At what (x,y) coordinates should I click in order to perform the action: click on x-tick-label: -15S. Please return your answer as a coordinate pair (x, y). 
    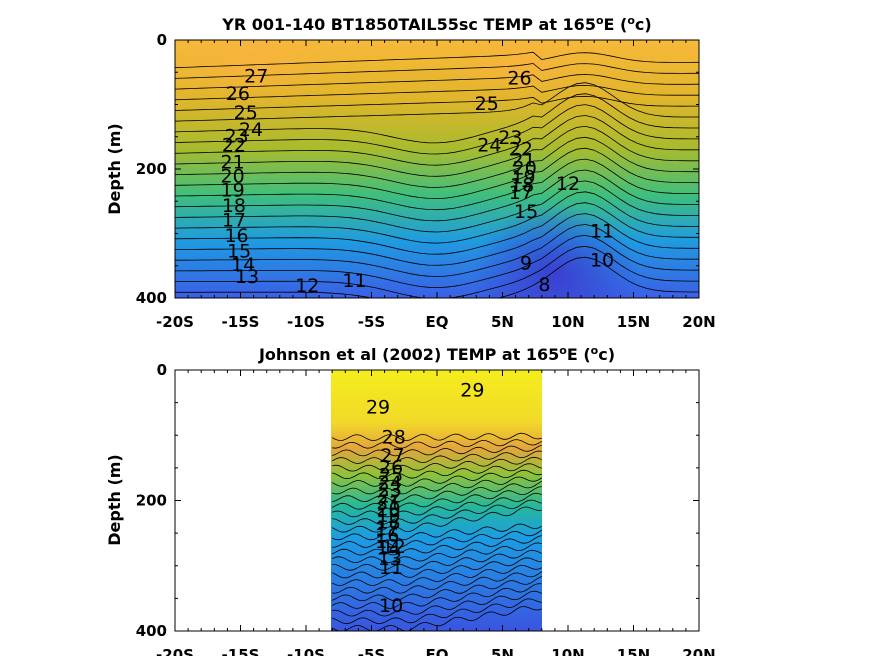
    Looking at the image, I should click on (241, 322).